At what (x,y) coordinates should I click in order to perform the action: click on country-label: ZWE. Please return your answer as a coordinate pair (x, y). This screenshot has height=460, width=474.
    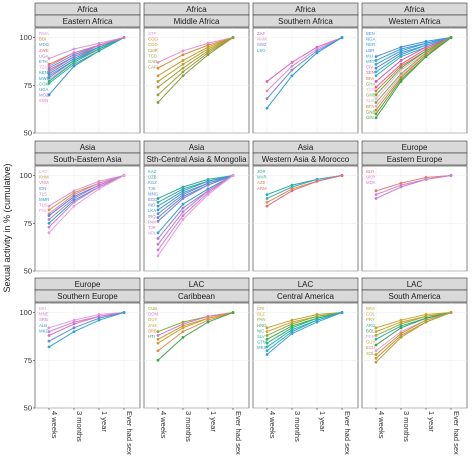
    Looking at the image, I should click on (44, 50).